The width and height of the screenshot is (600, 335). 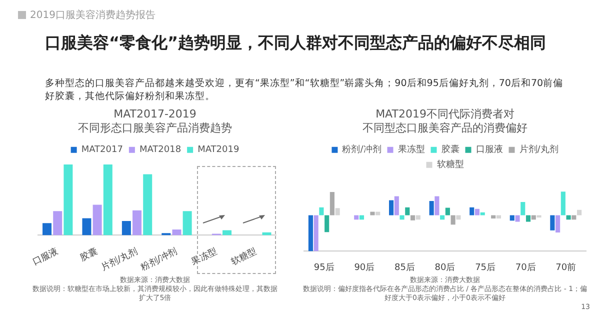 I want to click on text: 口服美容“零食化”趋势明显，不同人群对不同型态产品的偏好不尽相同, so click(x=295, y=43).